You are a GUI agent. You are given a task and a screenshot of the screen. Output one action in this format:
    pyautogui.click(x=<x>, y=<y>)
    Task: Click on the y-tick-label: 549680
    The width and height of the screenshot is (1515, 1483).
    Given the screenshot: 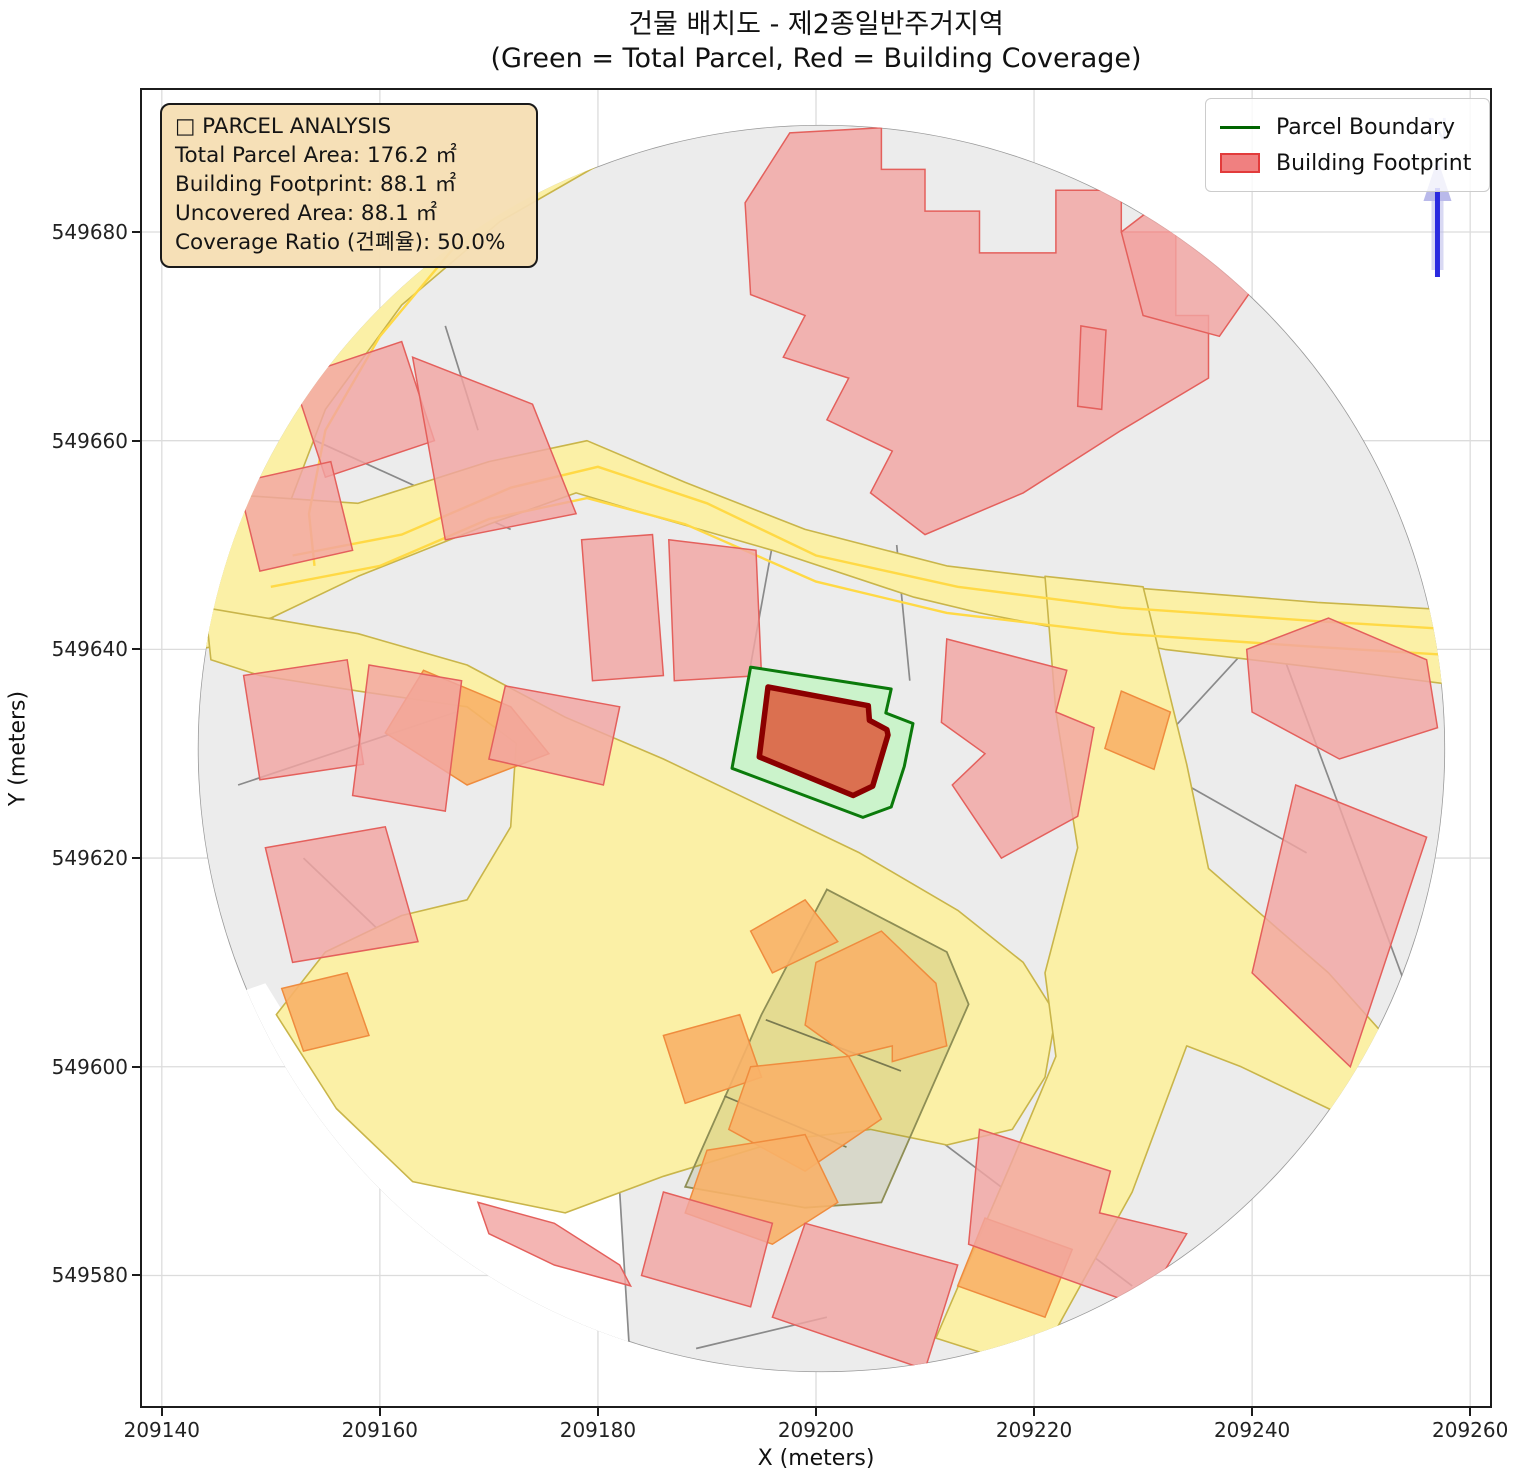 What is the action you would take?
    pyautogui.click(x=89, y=232)
    